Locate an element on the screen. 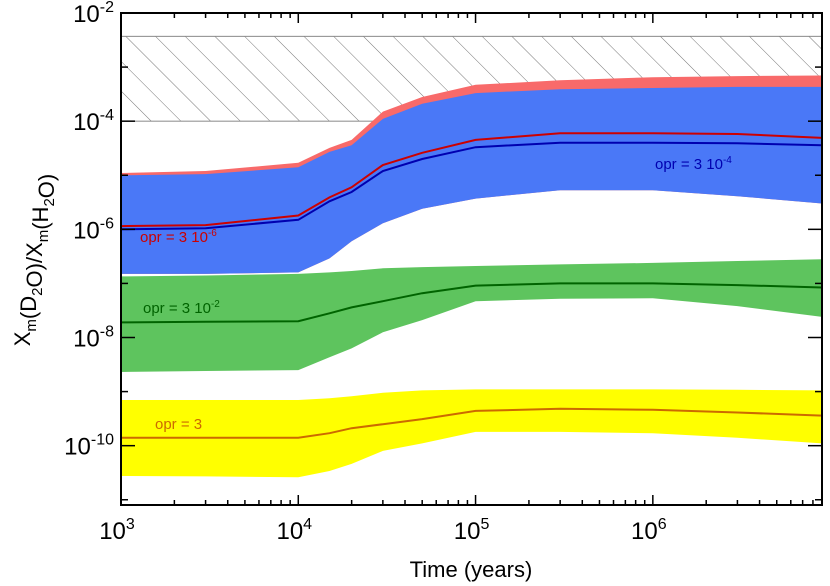 This screenshot has height=586, width=830. y-tick-label: 10⁻¹⁰ is located at coordinates (89, 446).